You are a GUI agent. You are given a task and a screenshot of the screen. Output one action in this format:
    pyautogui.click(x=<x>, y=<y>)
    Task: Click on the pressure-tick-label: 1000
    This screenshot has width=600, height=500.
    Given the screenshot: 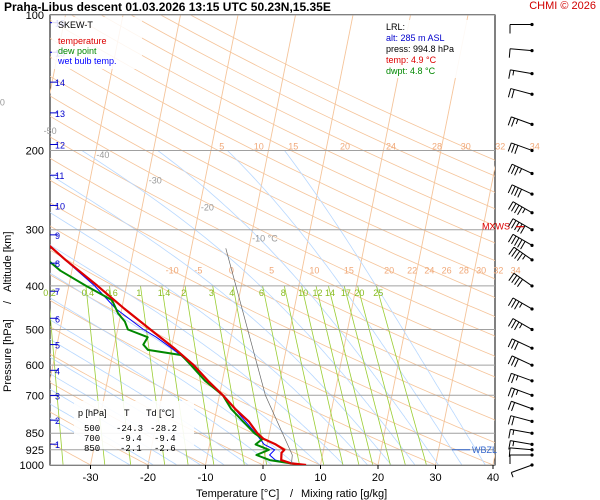 What is the action you would take?
    pyautogui.click(x=32, y=466)
    